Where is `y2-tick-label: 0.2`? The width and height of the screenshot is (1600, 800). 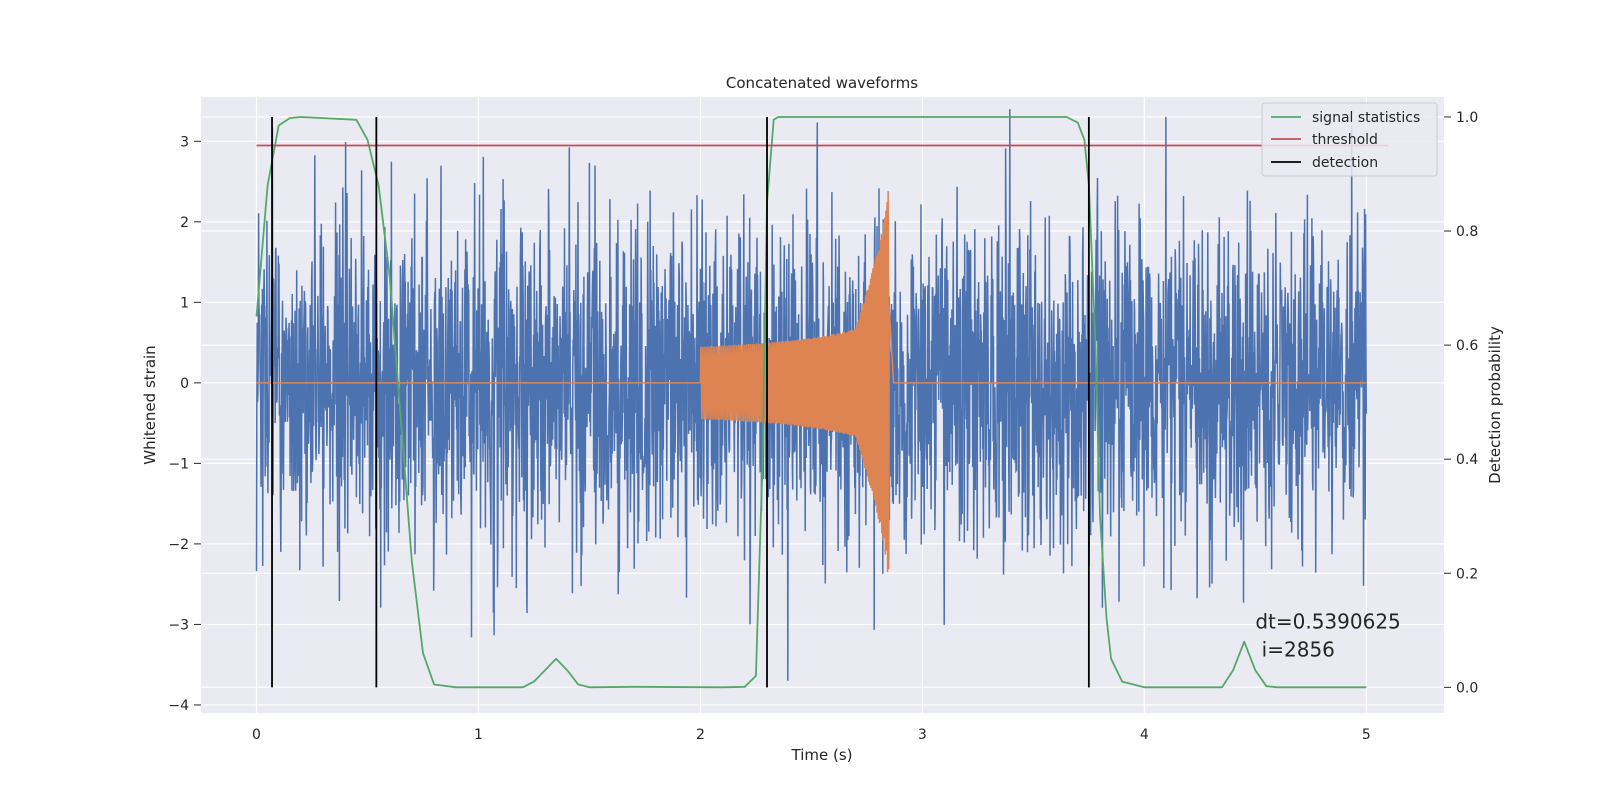 y2-tick-label: 0.2 is located at coordinates (1467, 574).